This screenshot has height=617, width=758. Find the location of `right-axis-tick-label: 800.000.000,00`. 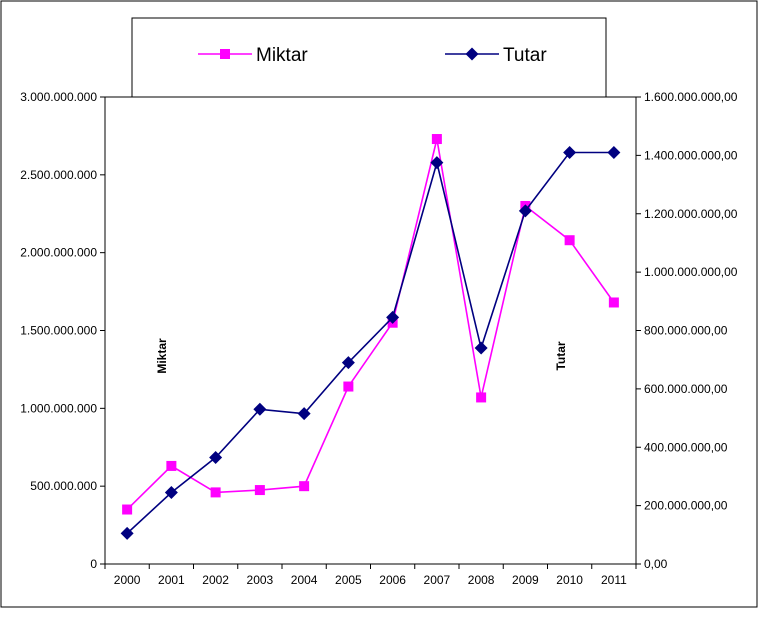

right-axis-tick-label: 800.000.000,00 is located at coordinates (686, 331).